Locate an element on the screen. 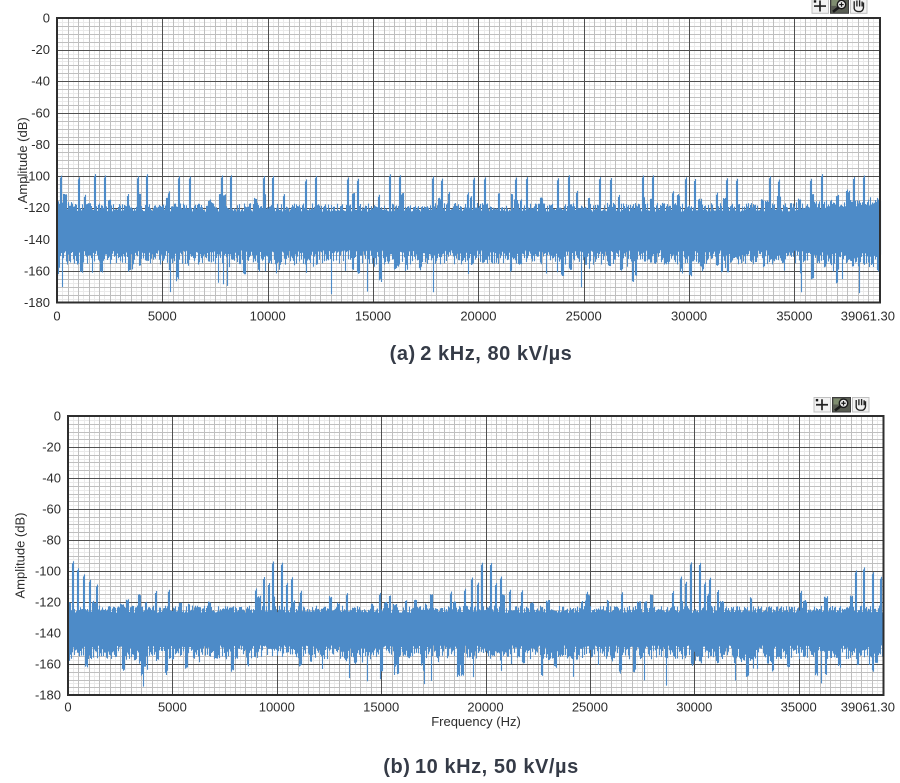 This screenshot has height=783, width=900. svg-text: (a) 2 kHz, 80 kV/µs is located at coordinates (481, 354).